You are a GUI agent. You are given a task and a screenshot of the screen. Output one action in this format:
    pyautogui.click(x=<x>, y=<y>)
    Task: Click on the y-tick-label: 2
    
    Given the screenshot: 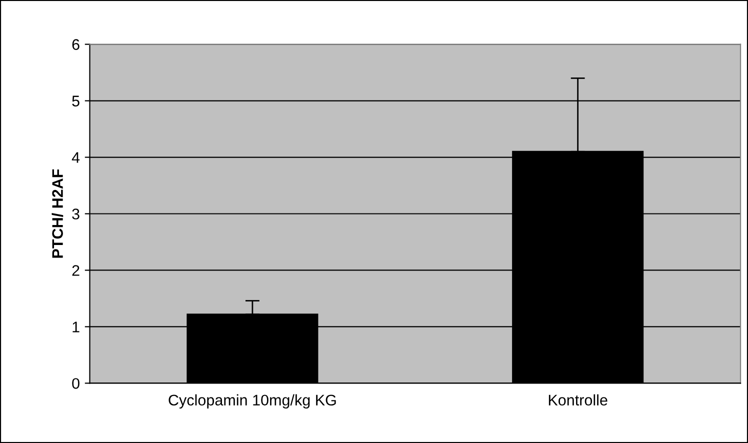 What is the action you would take?
    pyautogui.click(x=76, y=270)
    